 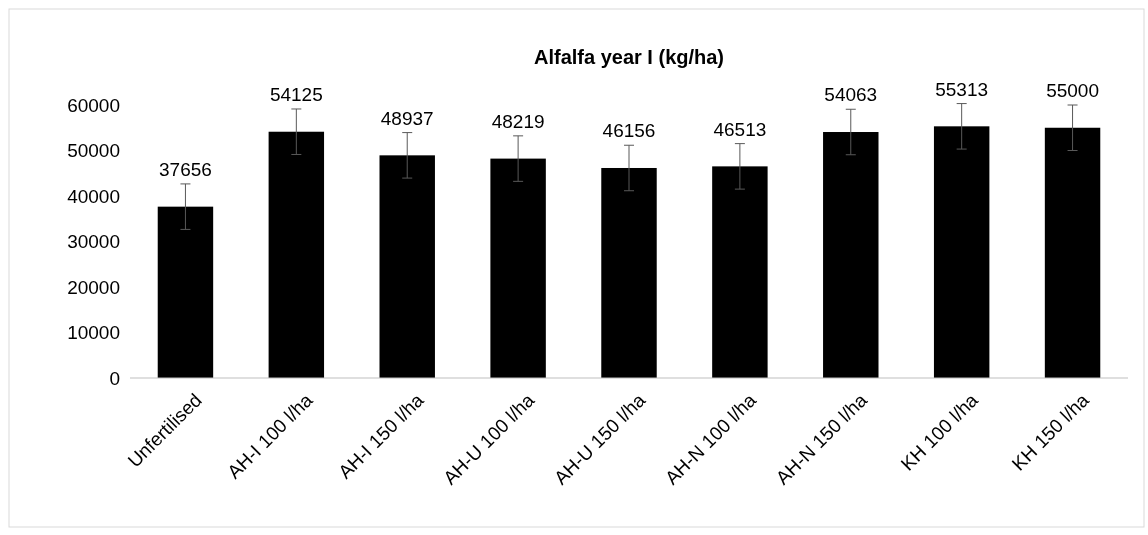 What do you see at coordinates (1072, 90) in the screenshot?
I see `data-label: 55000` at bounding box center [1072, 90].